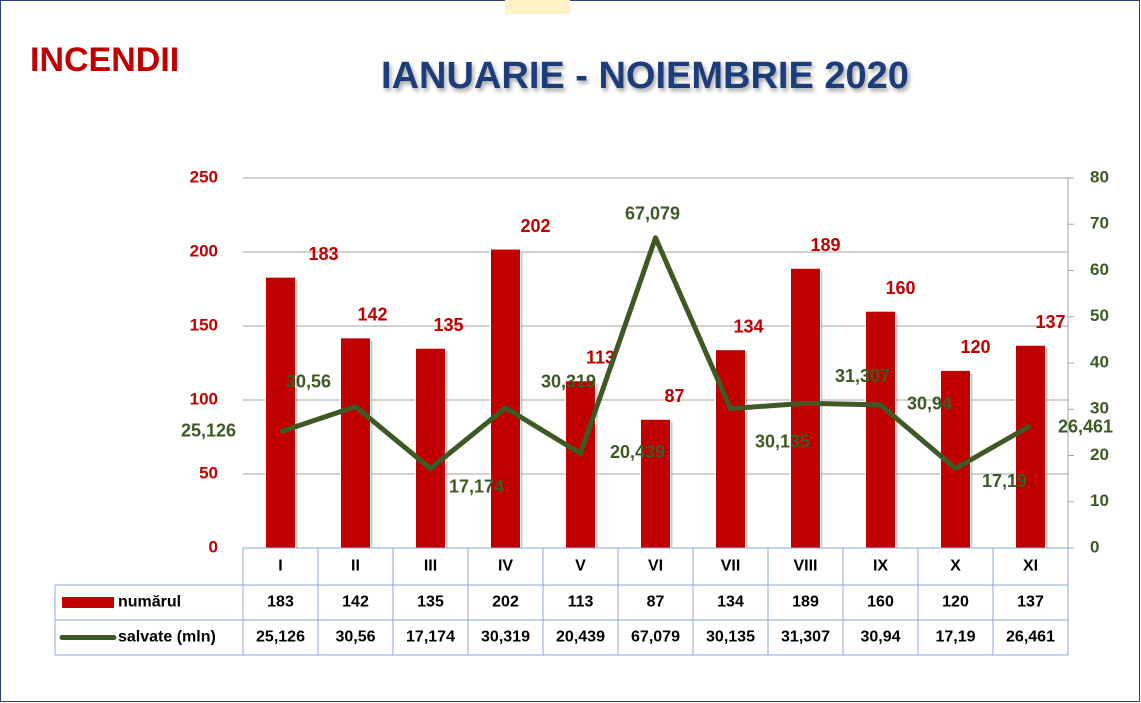  Describe the element at coordinates (204, 398) in the screenshot. I see `y-tick-label: 100` at that location.